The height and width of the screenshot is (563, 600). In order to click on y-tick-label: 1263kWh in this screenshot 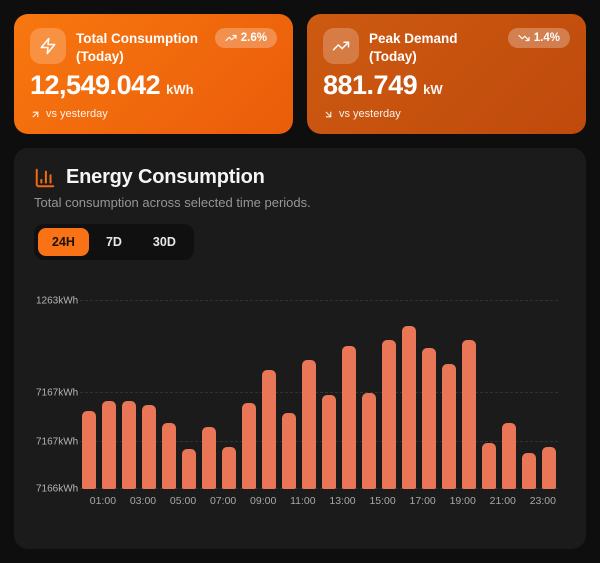, I will do `click(57, 301)`.